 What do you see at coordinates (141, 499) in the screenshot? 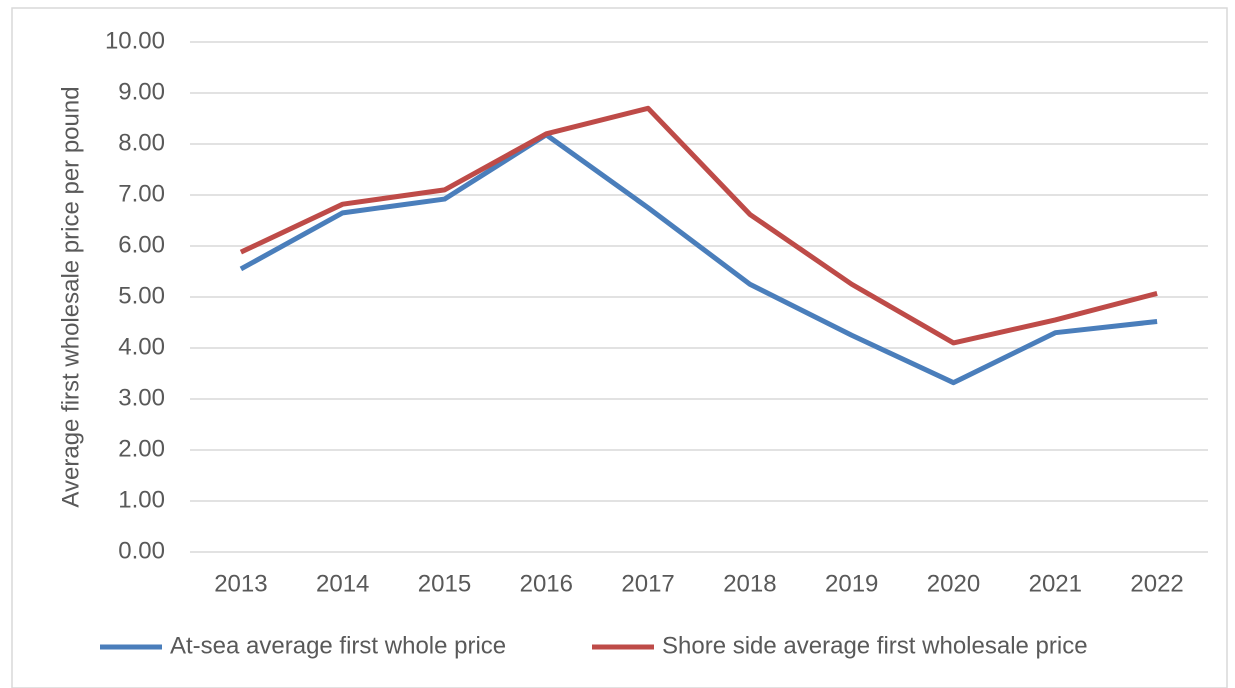
I see `y-tick-label: 1.00` at bounding box center [141, 499].